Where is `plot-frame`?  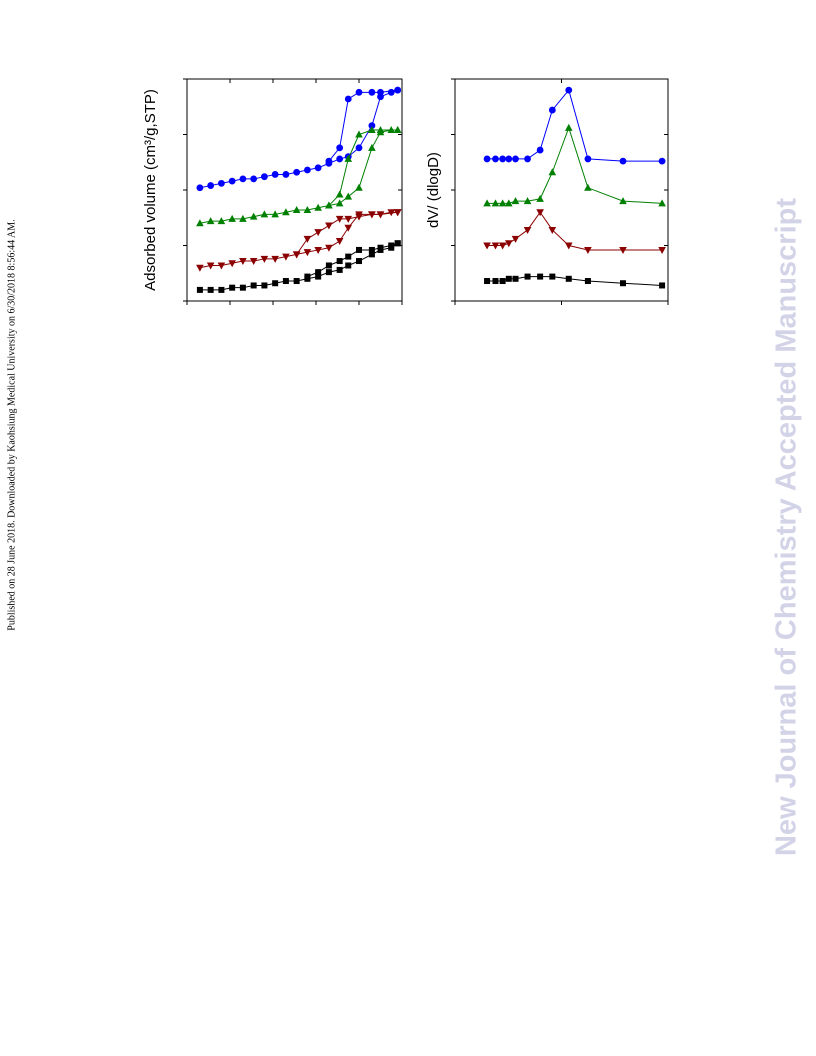 plot-frame is located at coordinates (561, 190).